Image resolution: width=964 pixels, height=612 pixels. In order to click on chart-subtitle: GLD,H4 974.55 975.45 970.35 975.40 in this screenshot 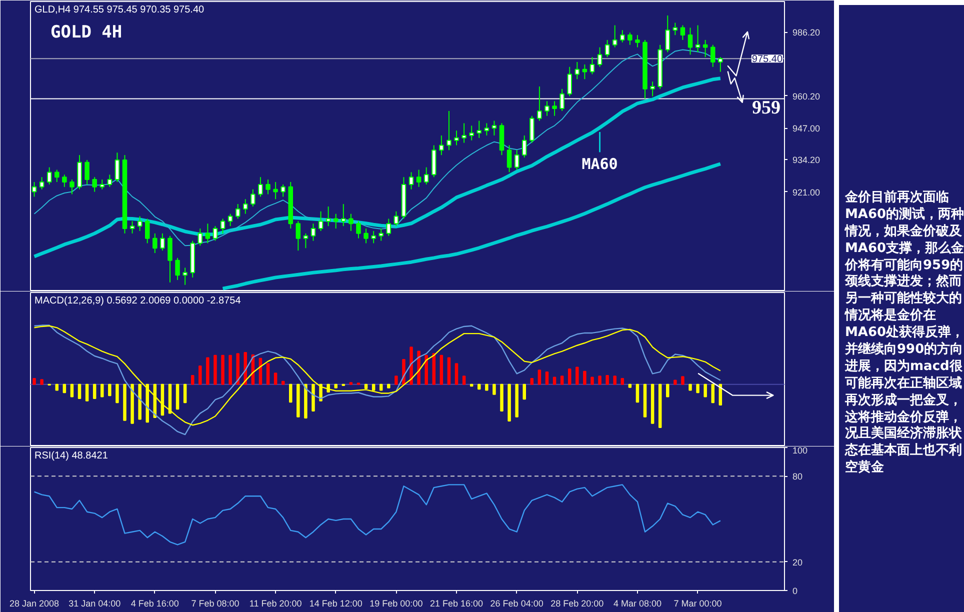, I will do `click(119, 10)`.